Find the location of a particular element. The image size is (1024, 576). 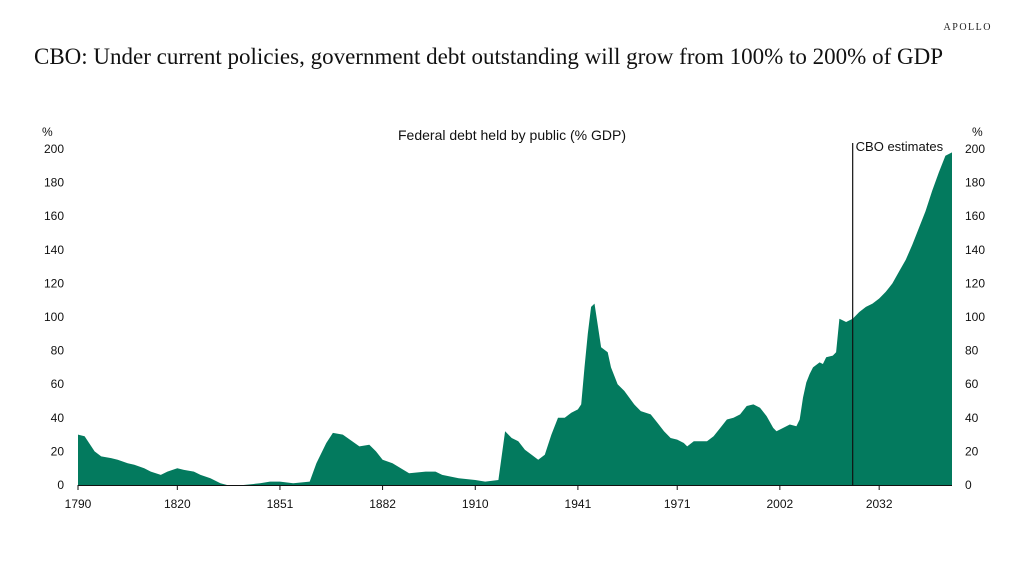

x-tick-label: 1851 is located at coordinates (280, 504).